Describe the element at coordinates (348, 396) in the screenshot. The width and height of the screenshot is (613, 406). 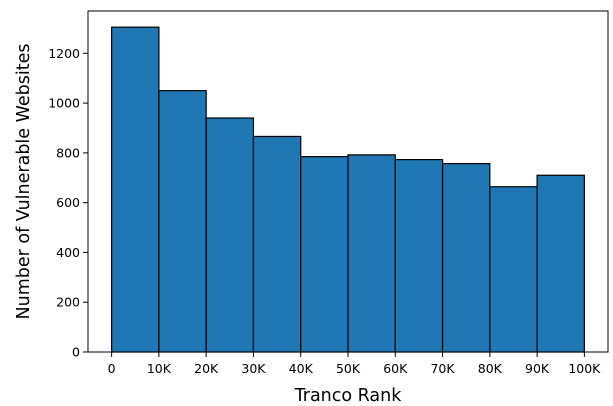
I see `x-axis-label: Tranco Rank` at that location.